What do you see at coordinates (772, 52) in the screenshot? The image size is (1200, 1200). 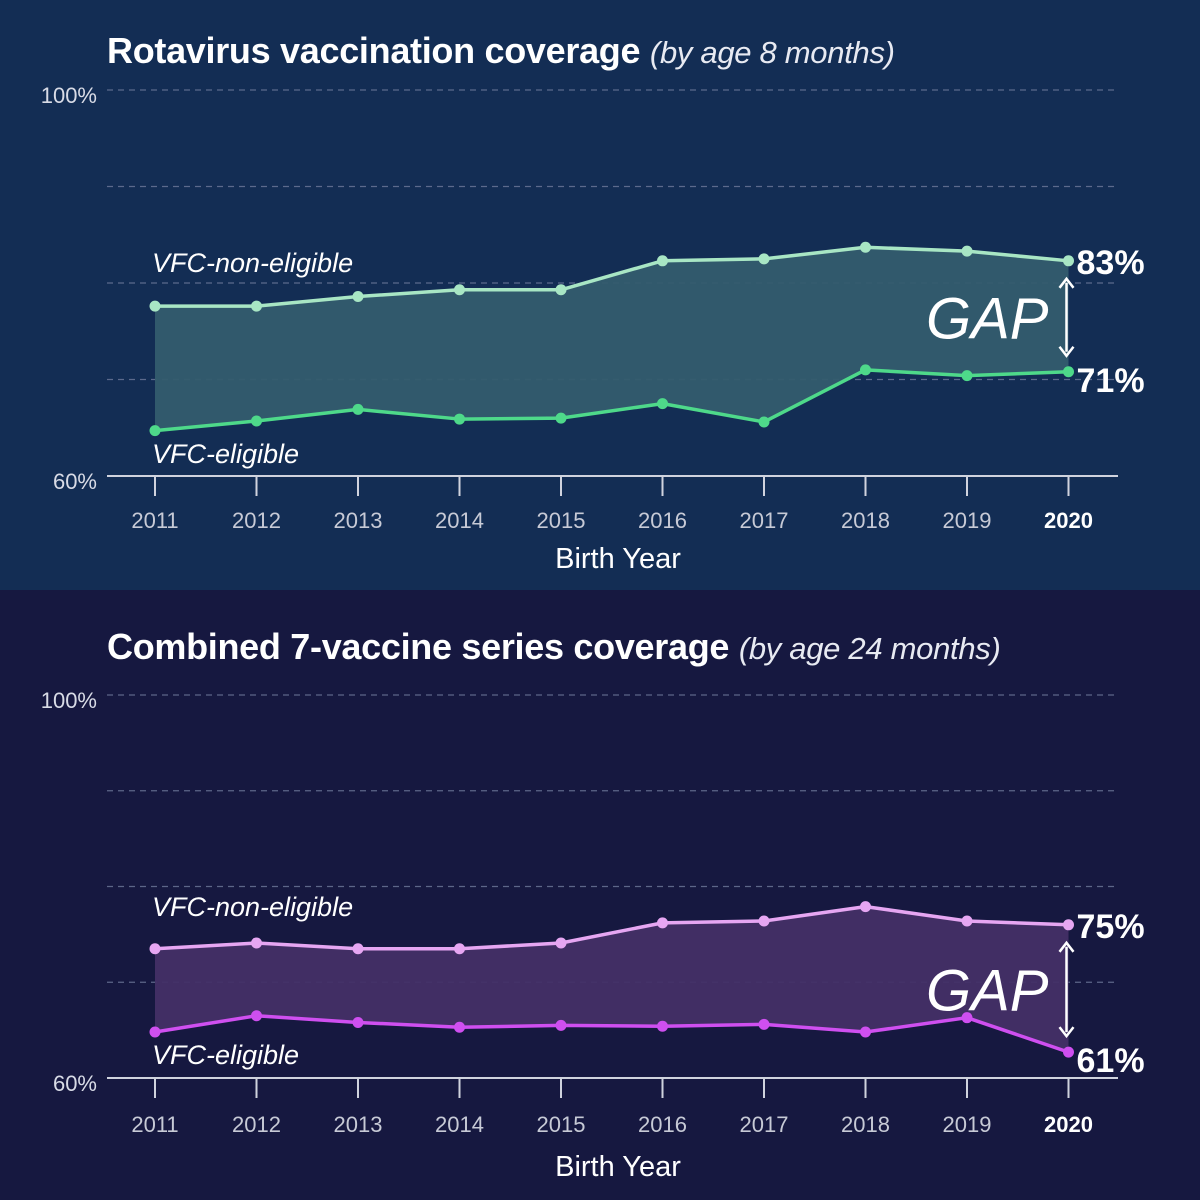 I see `chart-subtitle: (by age 8 months)` at bounding box center [772, 52].